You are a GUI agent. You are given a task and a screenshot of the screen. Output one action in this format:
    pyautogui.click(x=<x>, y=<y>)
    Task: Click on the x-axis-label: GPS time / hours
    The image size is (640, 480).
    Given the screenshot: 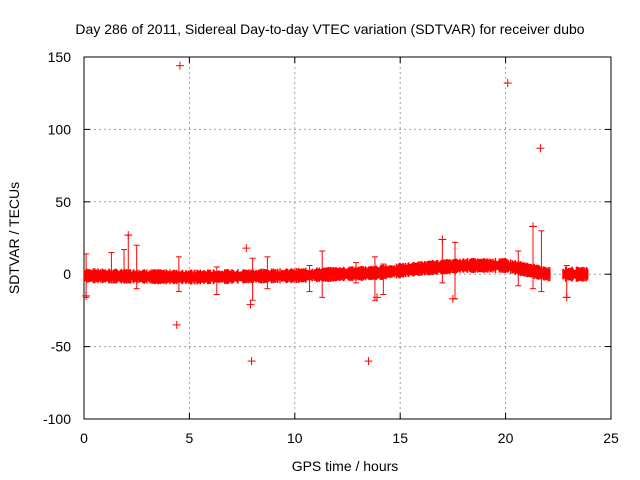 What is the action you would take?
    pyautogui.click(x=345, y=466)
    